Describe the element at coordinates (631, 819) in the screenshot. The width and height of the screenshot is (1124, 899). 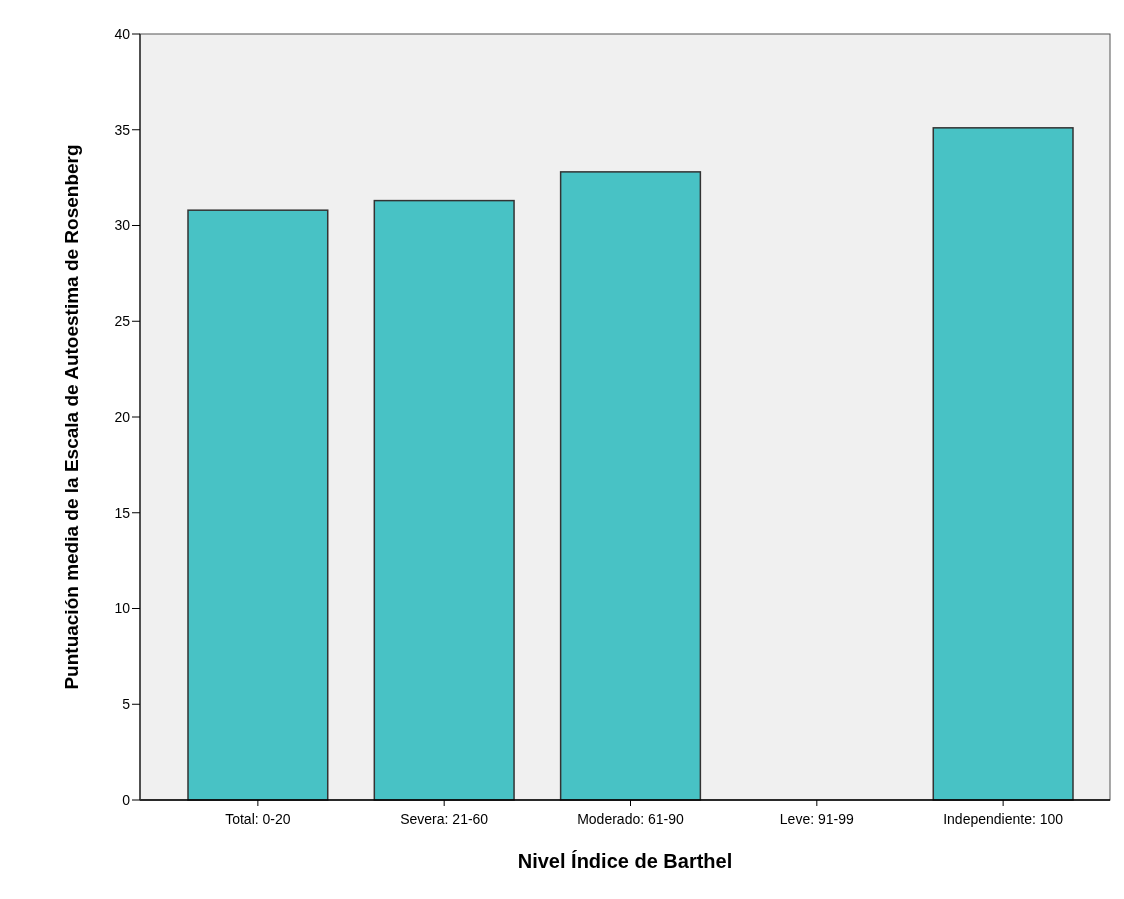
I see `x-tick-label: Moderado: 61-90` at that location.